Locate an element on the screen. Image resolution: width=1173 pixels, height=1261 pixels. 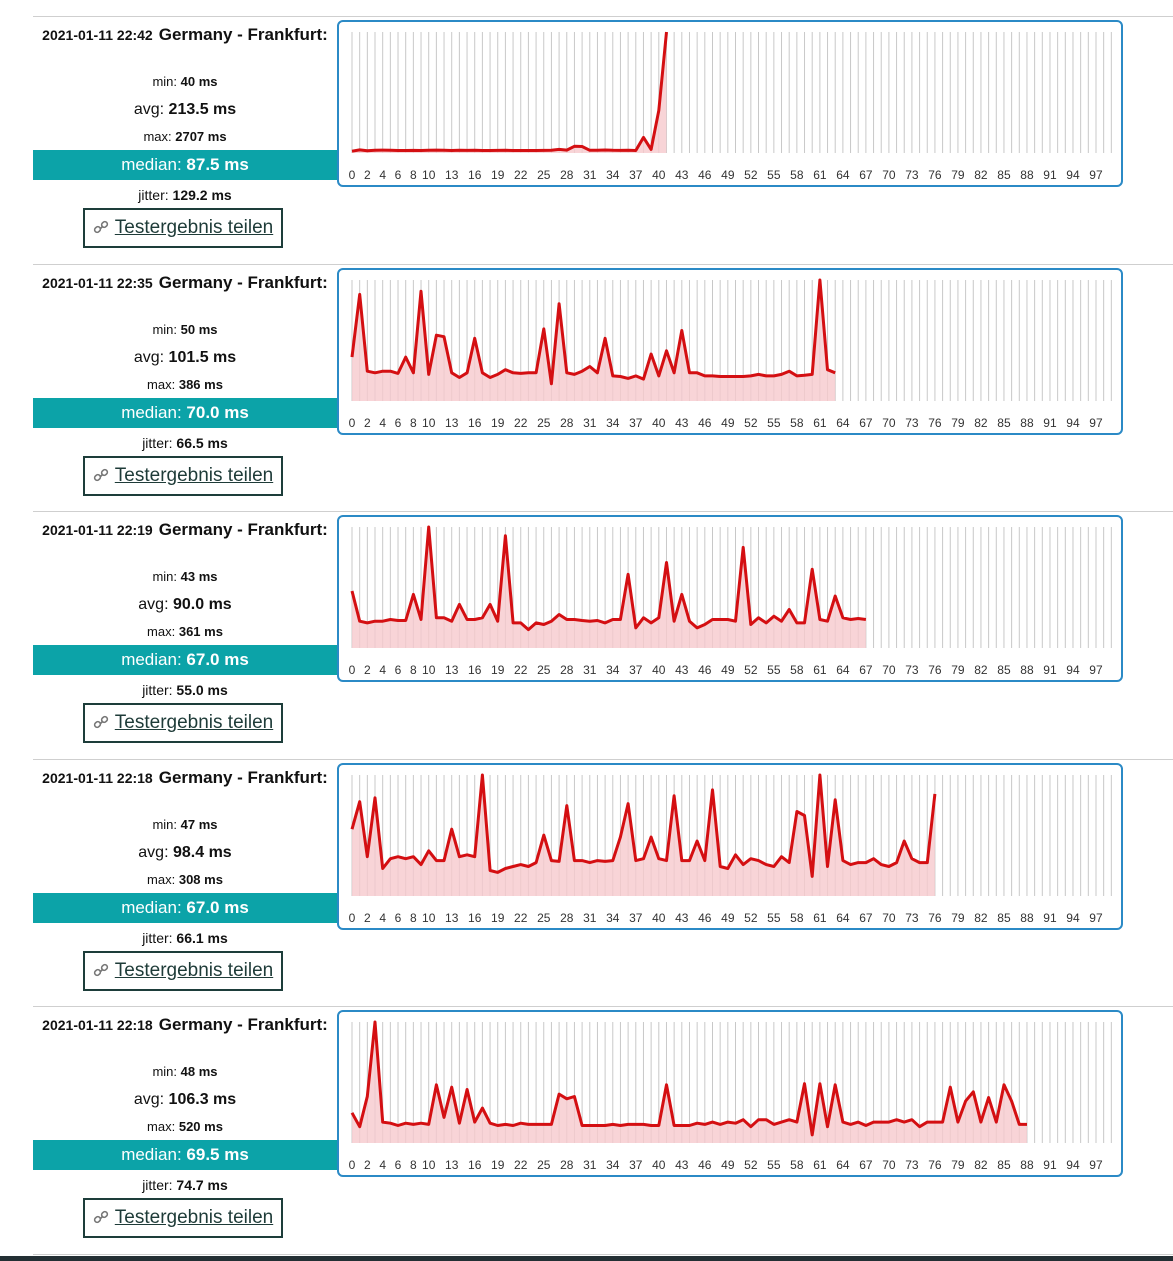
max-stat: max: 361 ms is located at coordinates (185, 631).